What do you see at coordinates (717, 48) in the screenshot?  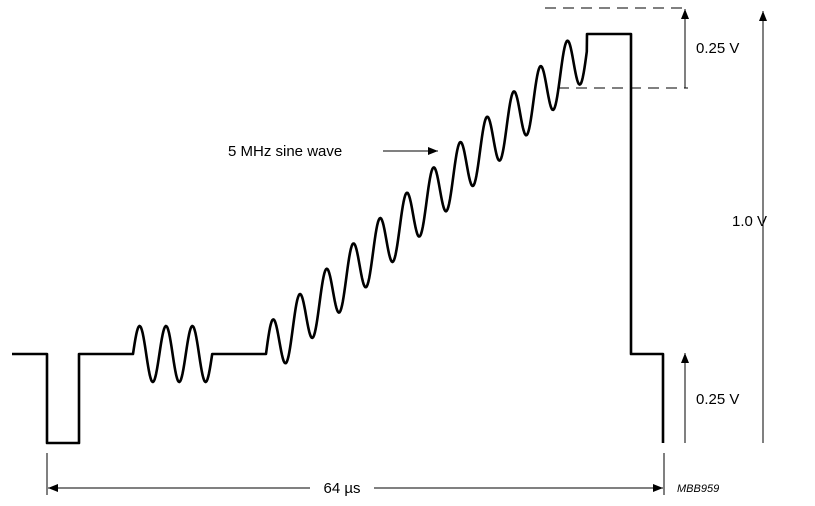 I see `top-amplitude-label: 0.25 V` at bounding box center [717, 48].